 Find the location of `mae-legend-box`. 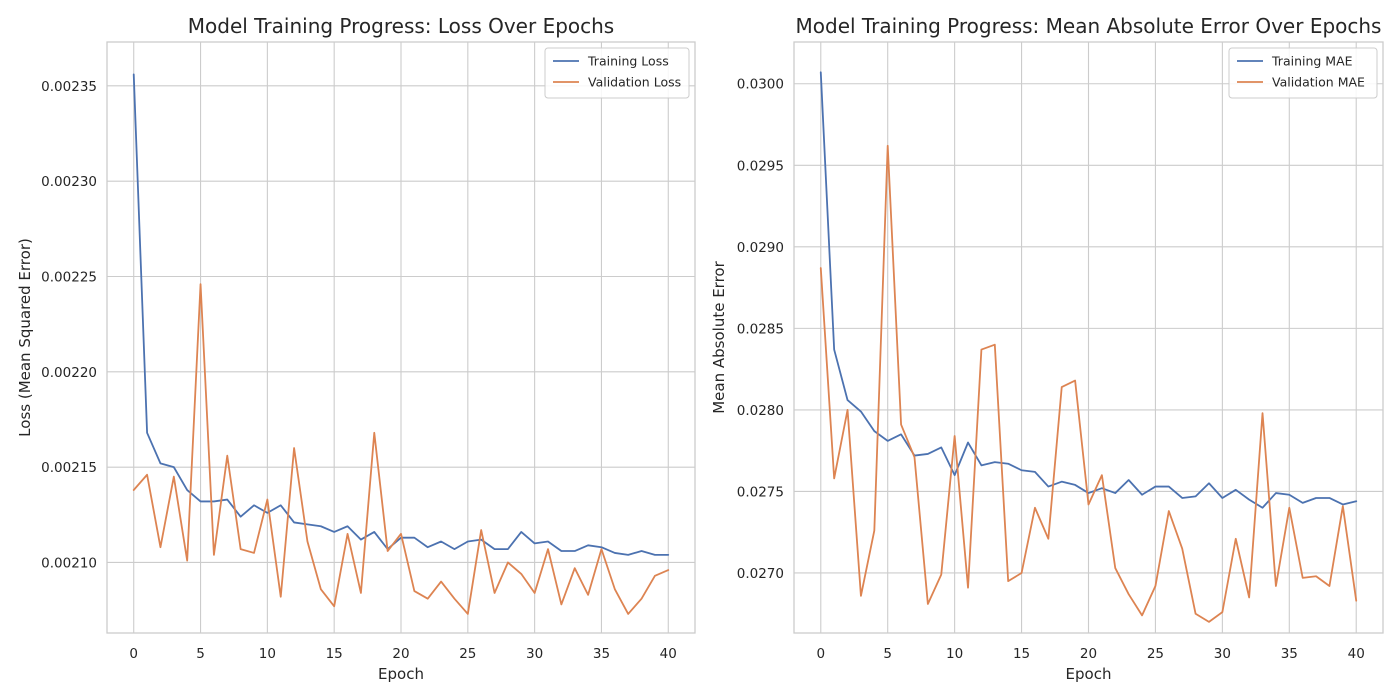

mae-legend-box is located at coordinates (1303, 73).